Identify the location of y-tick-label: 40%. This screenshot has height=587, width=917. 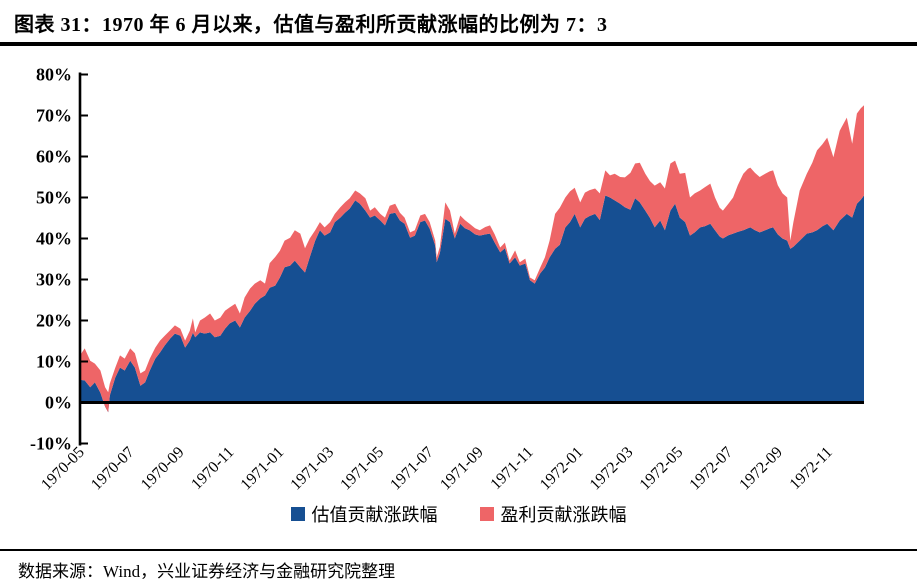
(54, 239).